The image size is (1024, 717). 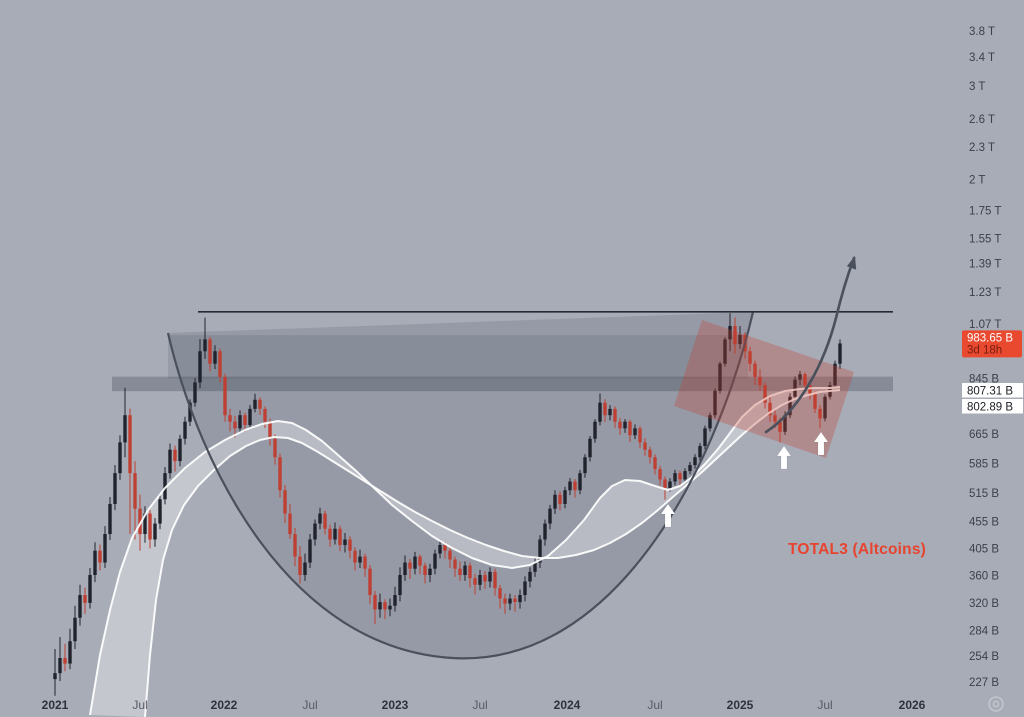 What do you see at coordinates (985, 265) in the screenshot?
I see `y-axis-label: 1.39 T` at bounding box center [985, 265].